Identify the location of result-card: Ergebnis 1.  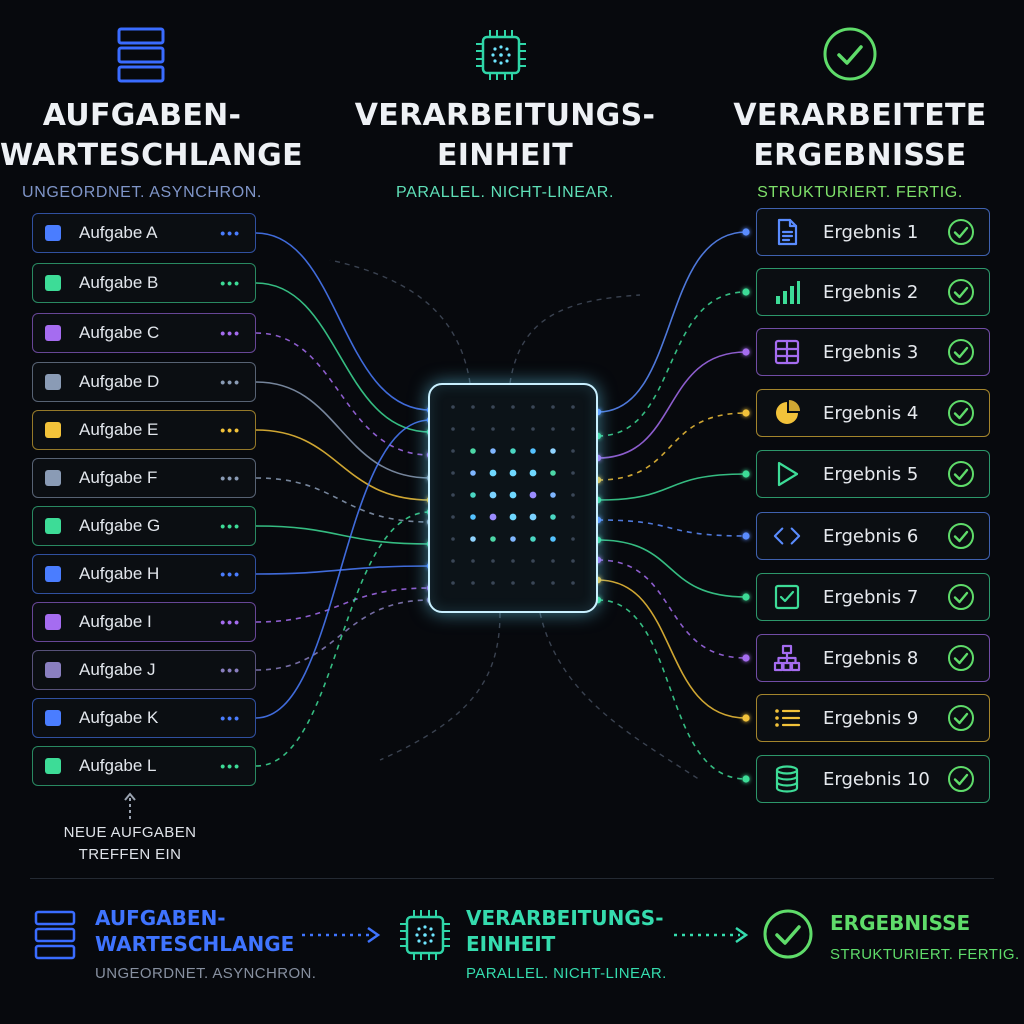
(873, 232).